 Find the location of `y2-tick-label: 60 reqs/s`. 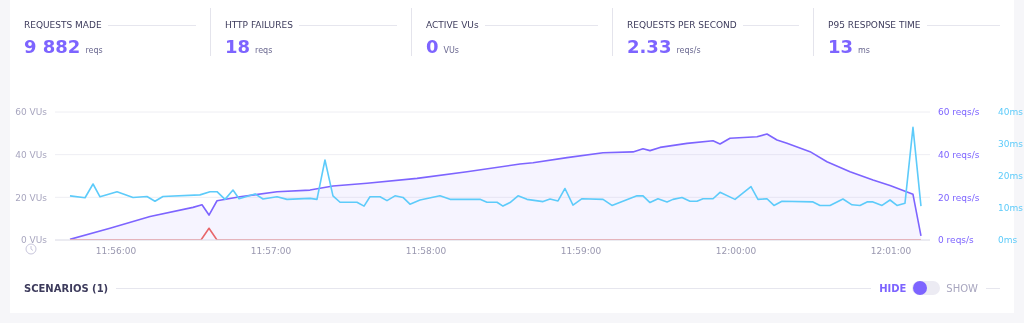

y2-tick-label: 60 reqs/s is located at coordinates (959, 112).